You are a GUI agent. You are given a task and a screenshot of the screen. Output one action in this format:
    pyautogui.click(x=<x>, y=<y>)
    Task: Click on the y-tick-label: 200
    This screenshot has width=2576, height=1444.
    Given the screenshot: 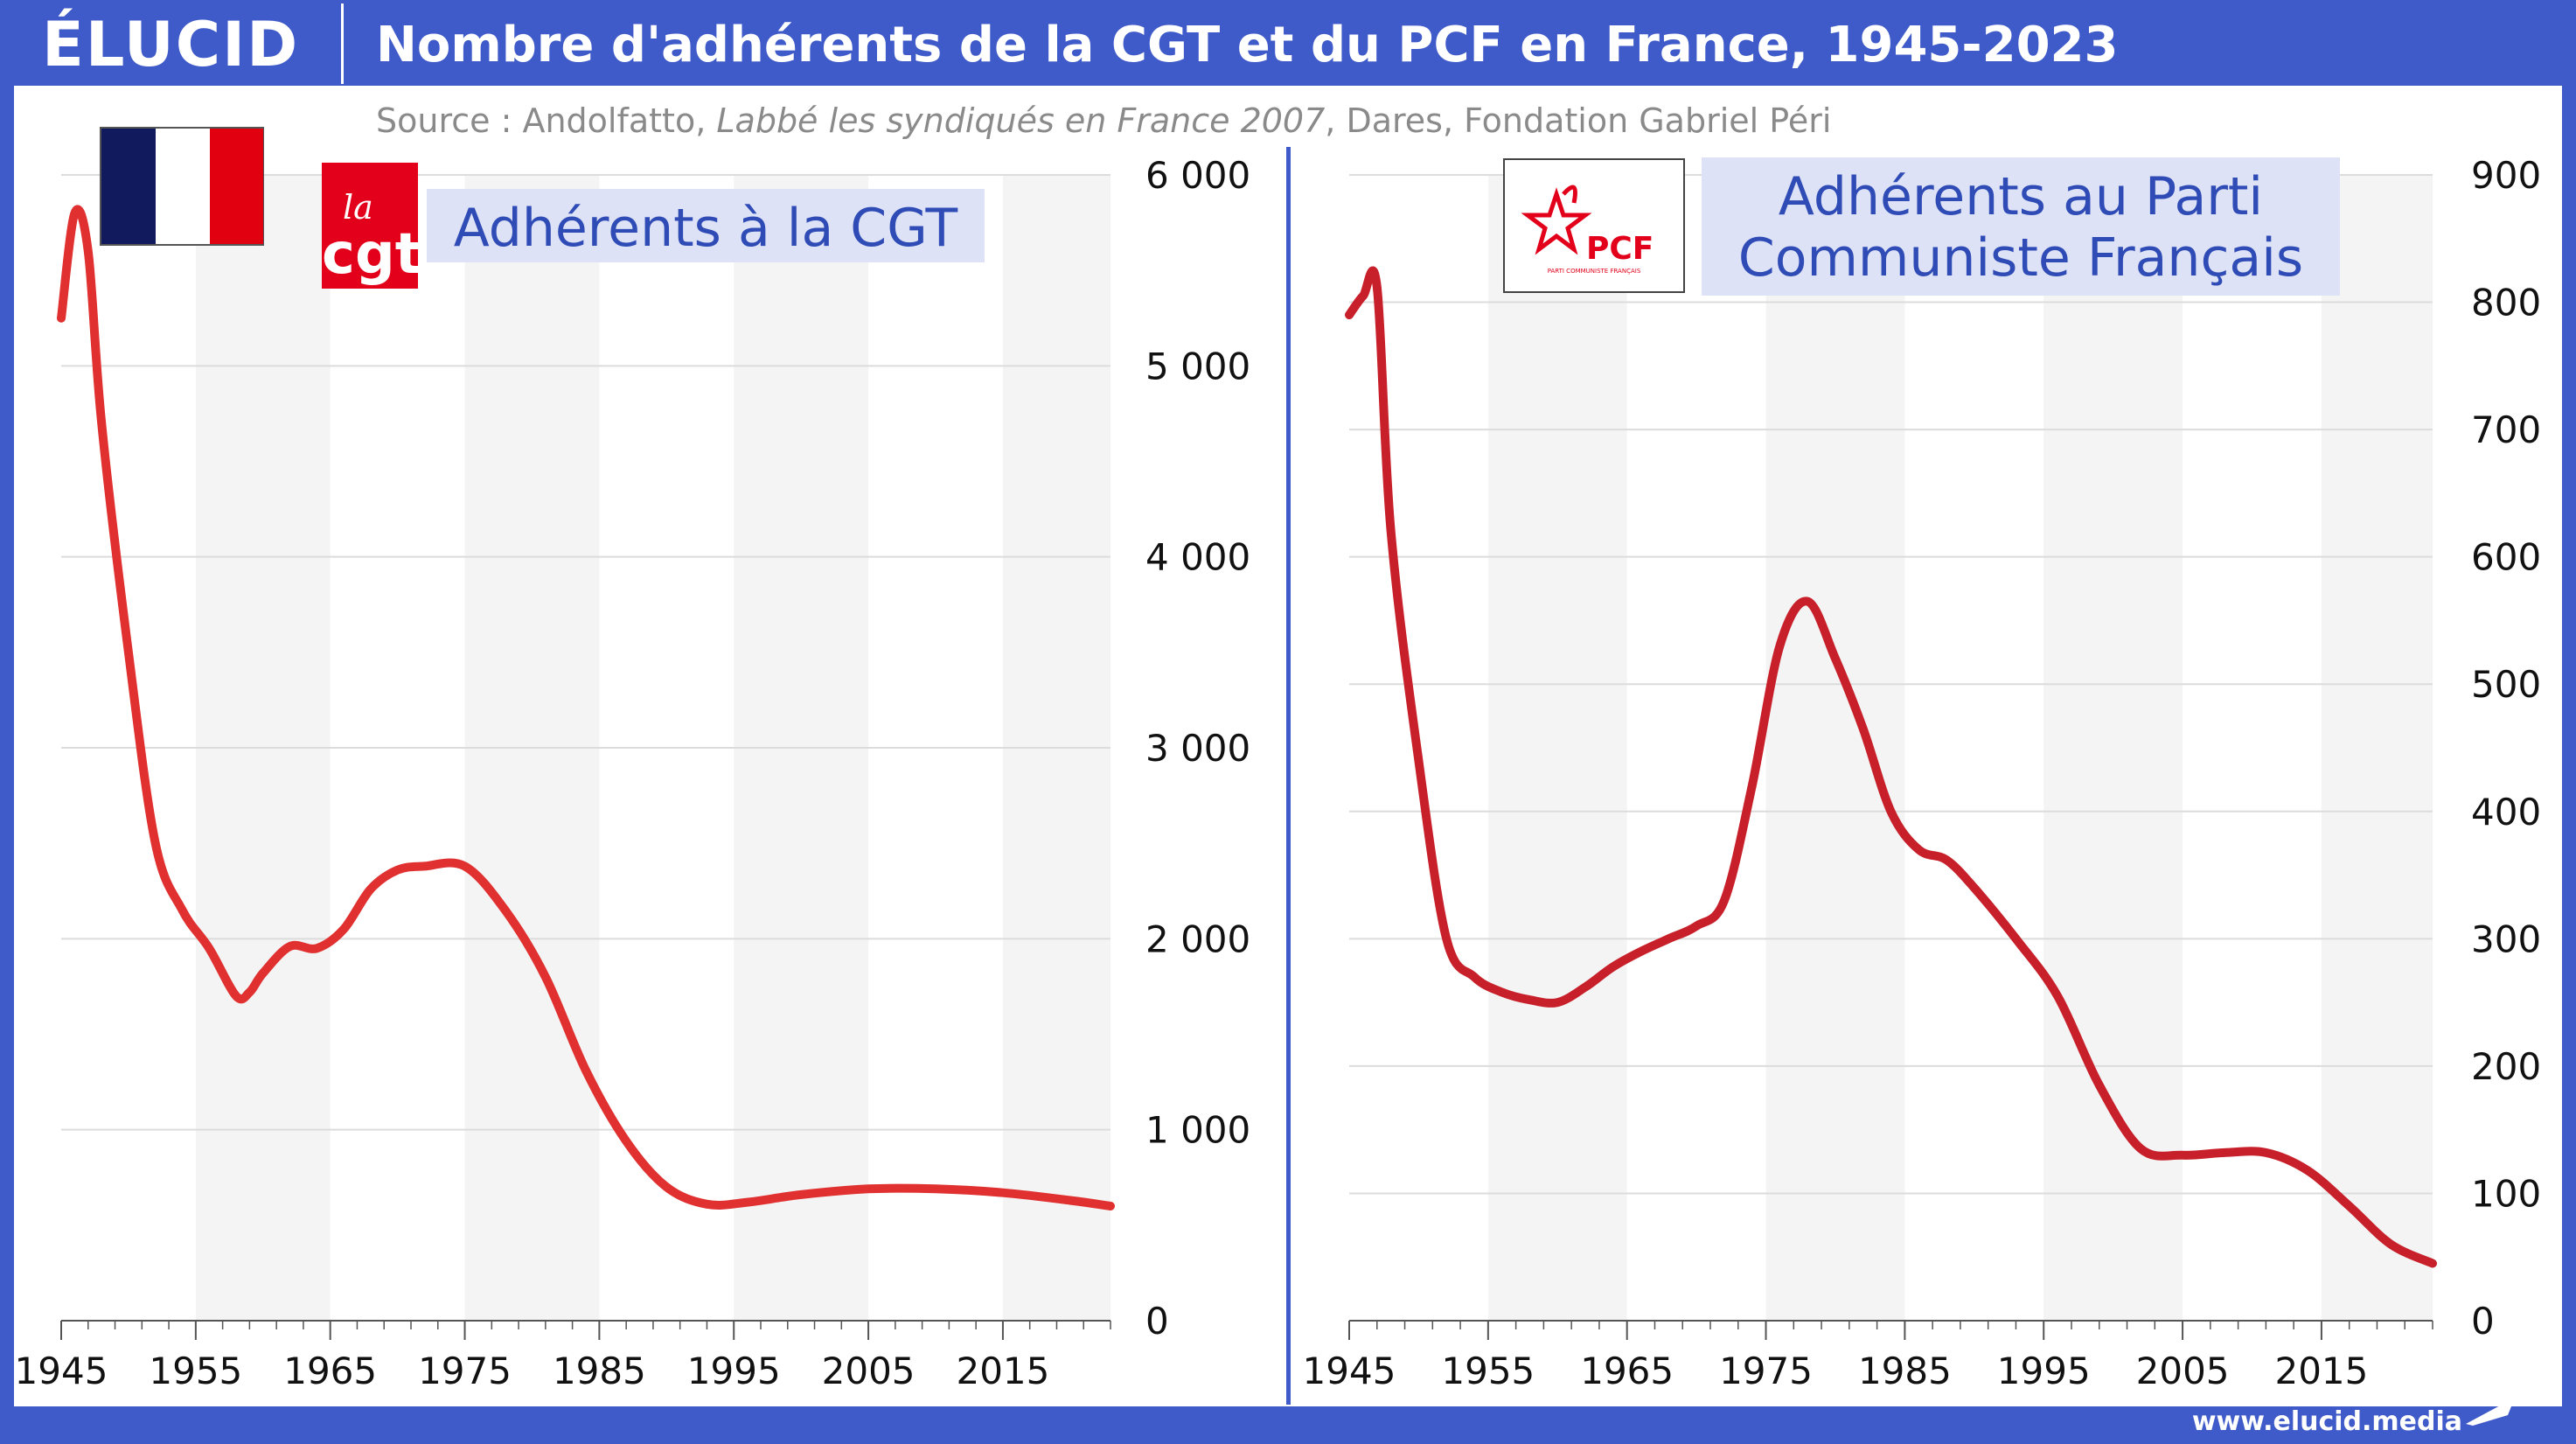 What is the action you would take?
    pyautogui.click(x=2506, y=1066)
    